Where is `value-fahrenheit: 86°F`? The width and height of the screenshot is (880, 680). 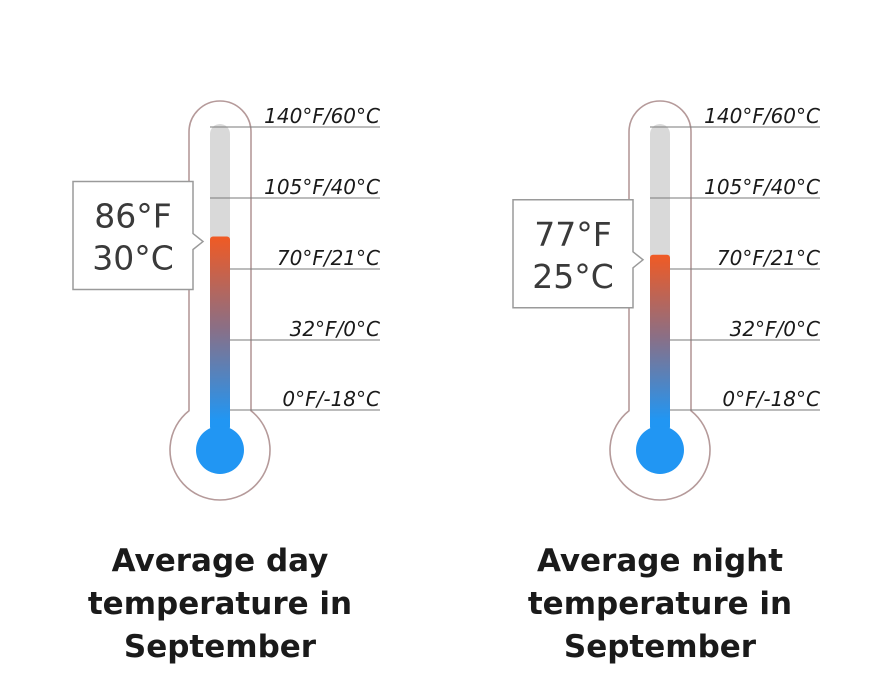
value-fahrenheit: 86°F is located at coordinates (132, 216).